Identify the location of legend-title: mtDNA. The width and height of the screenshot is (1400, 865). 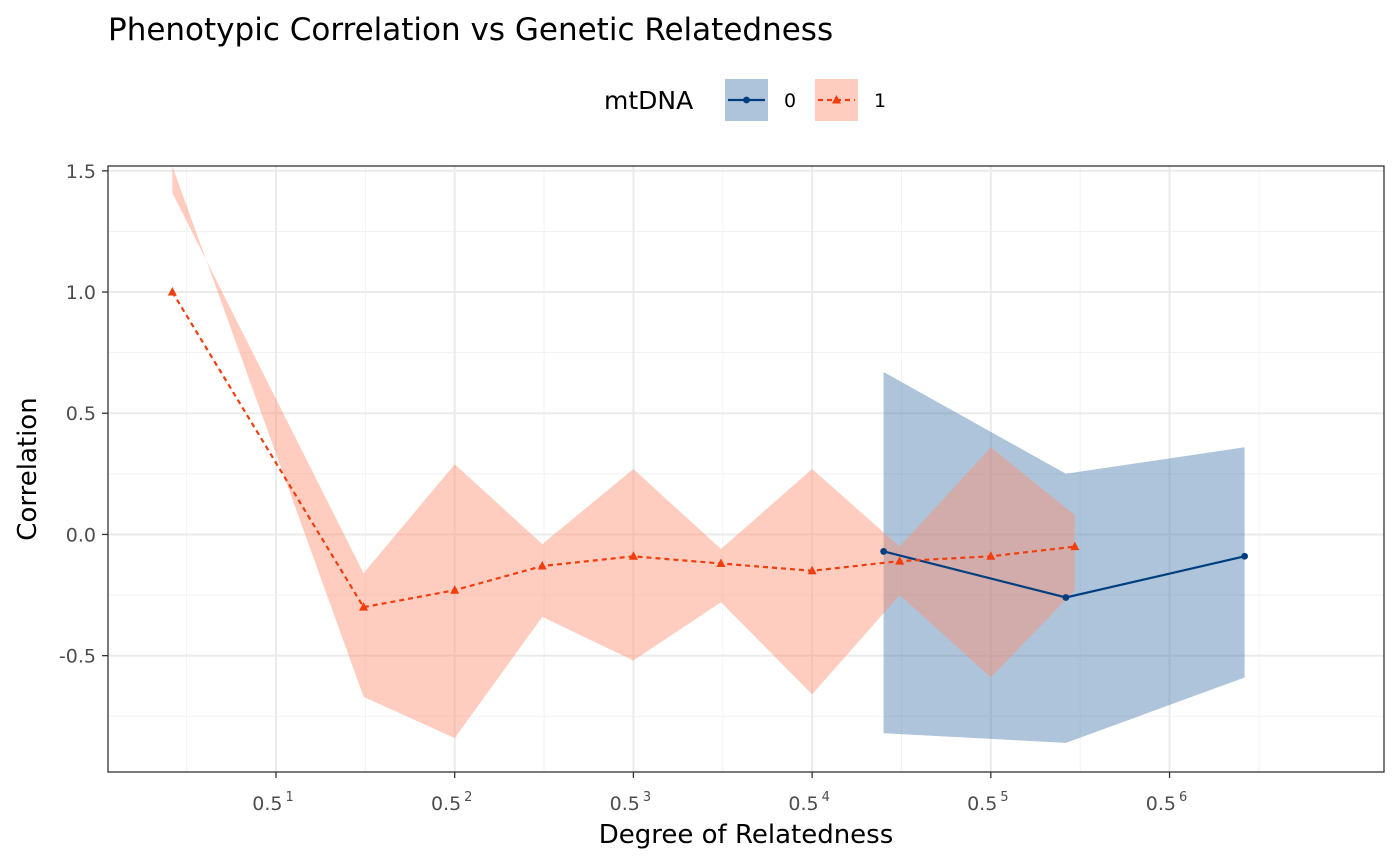
(648, 100).